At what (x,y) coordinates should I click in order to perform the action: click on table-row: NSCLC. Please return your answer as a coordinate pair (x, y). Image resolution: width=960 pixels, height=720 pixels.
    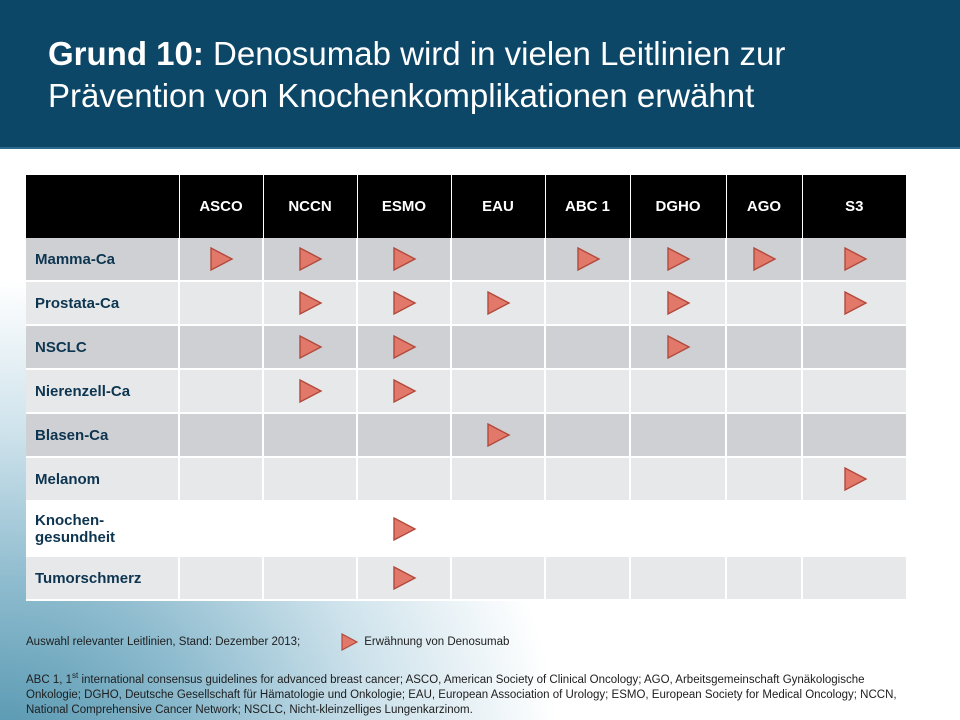
    Looking at the image, I should click on (466, 347).